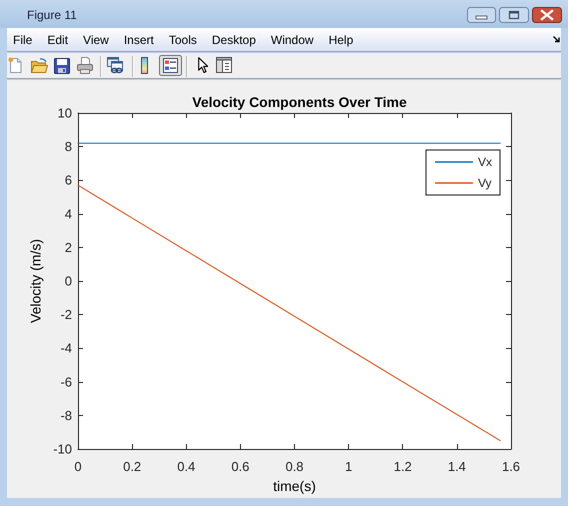  I want to click on x-axis-title: time(s), so click(294, 486).